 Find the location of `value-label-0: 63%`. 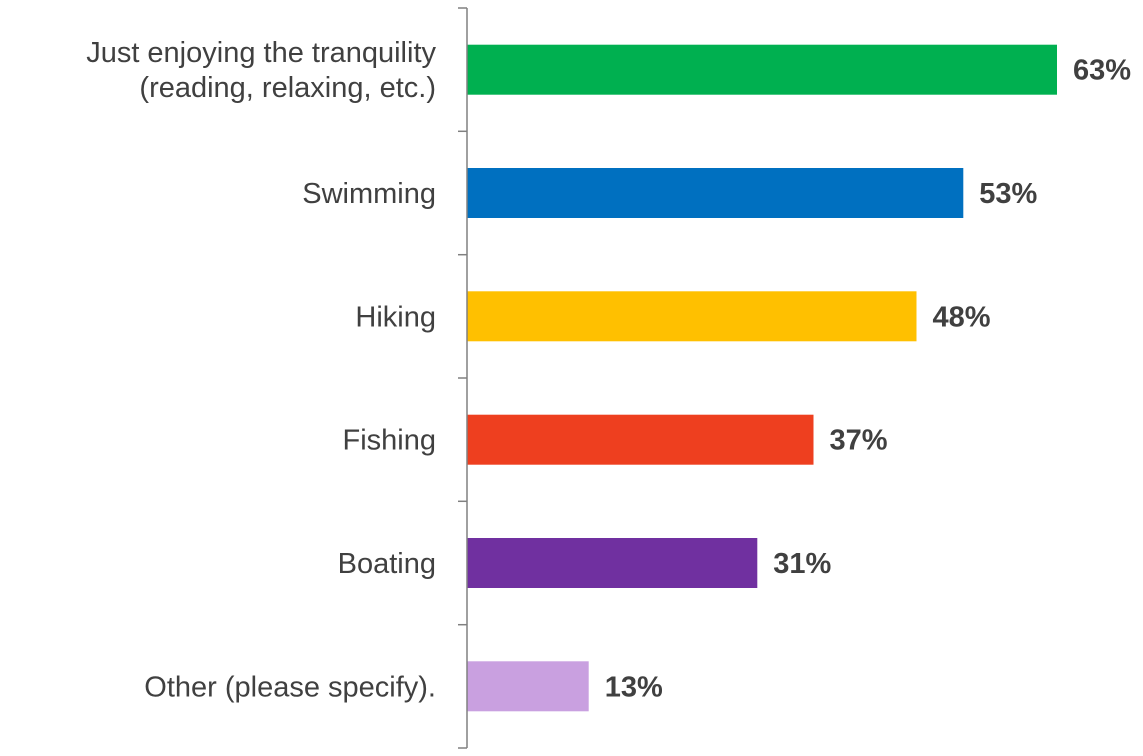

value-label-0: 63% is located at coordinates (1102, 71).